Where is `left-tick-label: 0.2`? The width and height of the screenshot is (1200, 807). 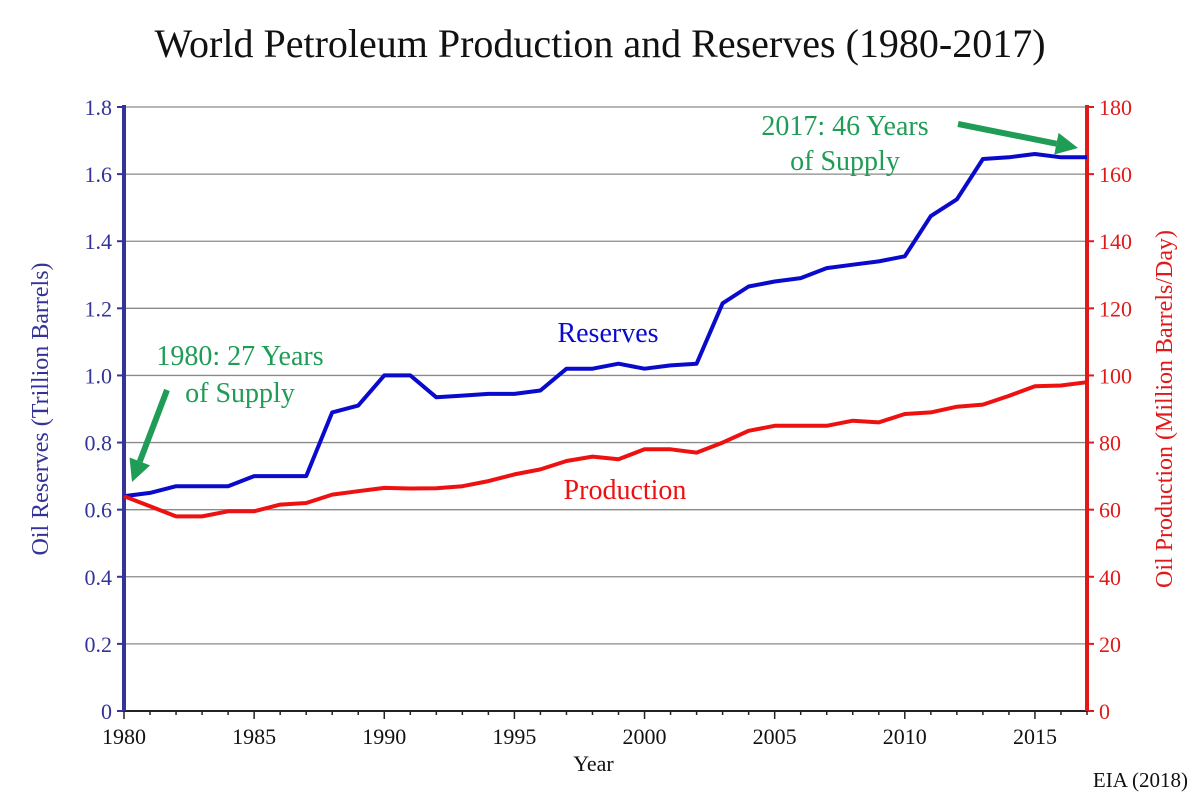 left-tick-label: 0.2 is located at coordinates (99, 644).